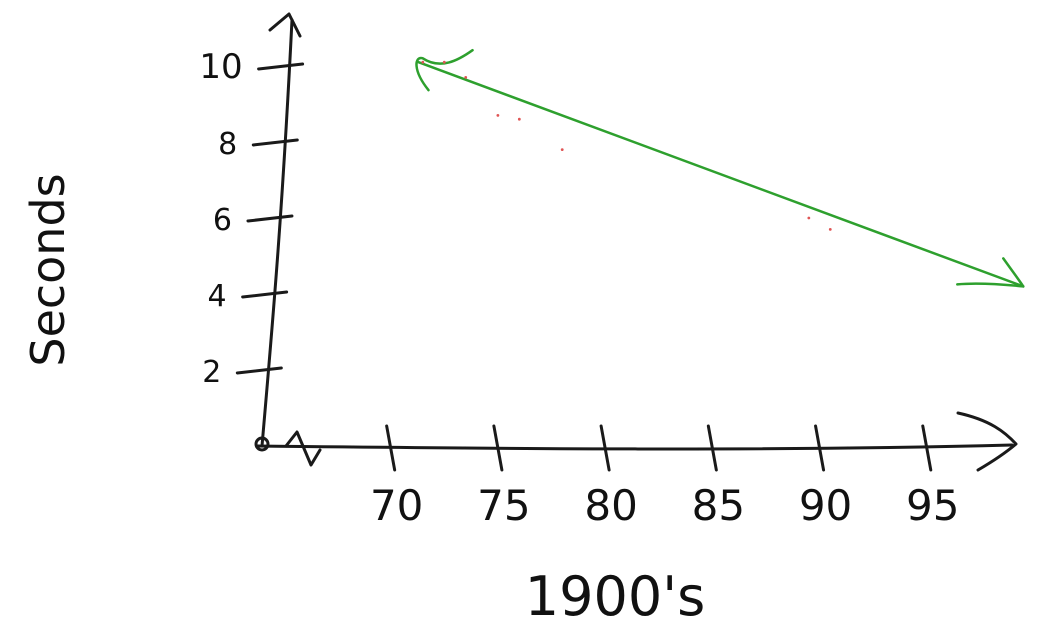 This screenshot has height=635, width=1044. I want to click on y-tick-label: 8, so click(227, 144).